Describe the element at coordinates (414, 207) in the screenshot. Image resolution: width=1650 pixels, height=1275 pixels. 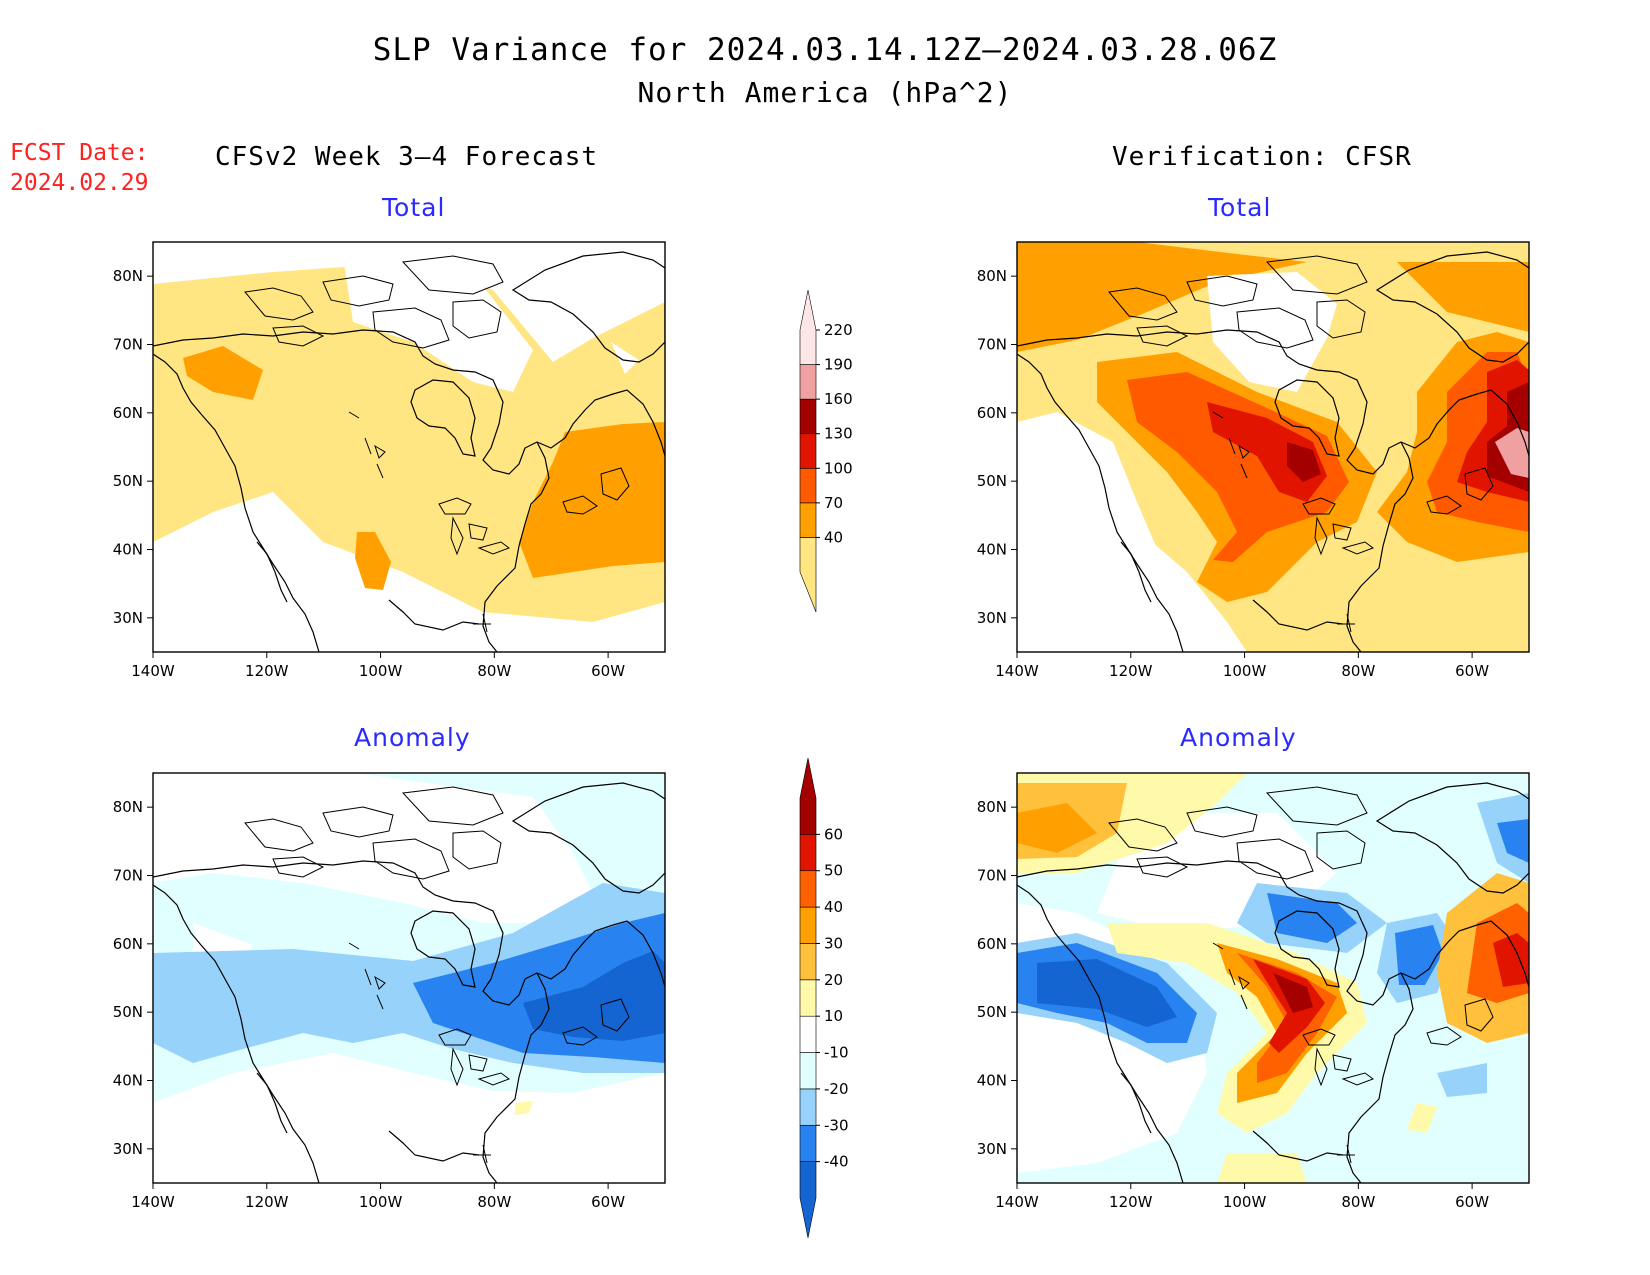
I see `panel-title-forecast-total: Total` at that location.